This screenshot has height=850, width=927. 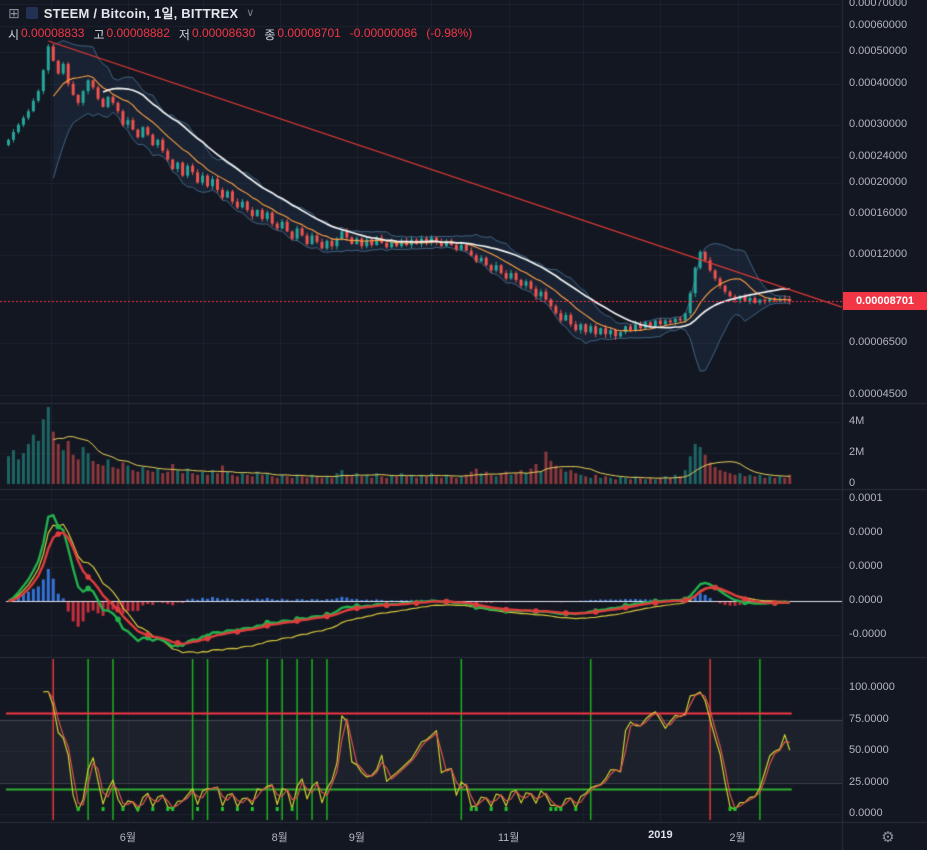 I want to click on time-axis-label: 6월, so click(x=128, y=838).